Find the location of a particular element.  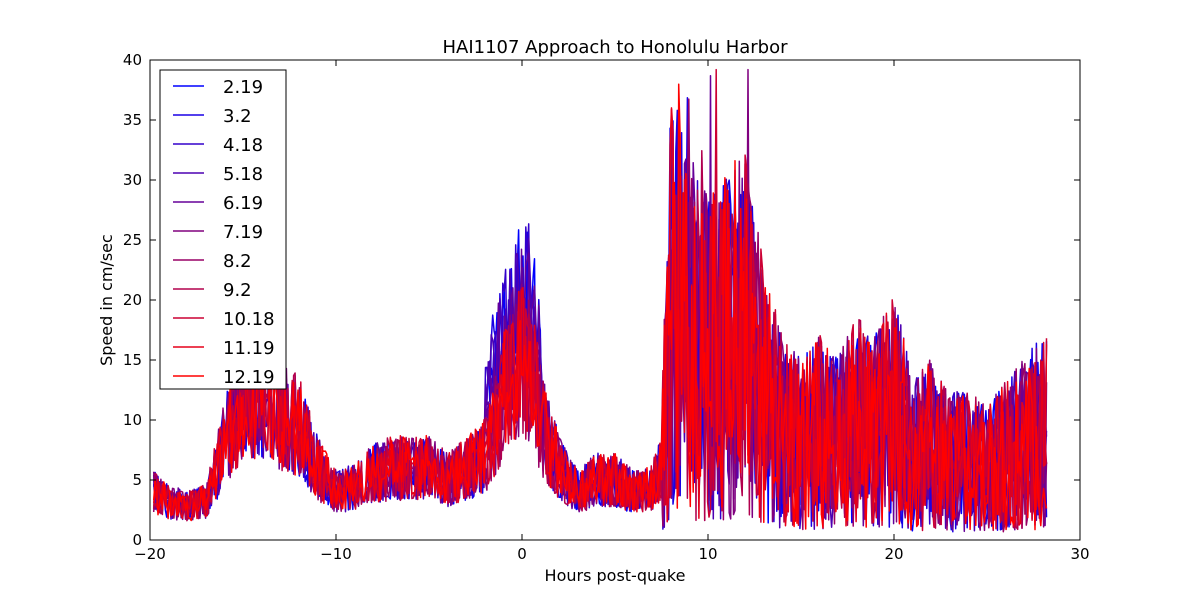

x-axis-label: Hours post-quake is located at coordinates (615, 575).